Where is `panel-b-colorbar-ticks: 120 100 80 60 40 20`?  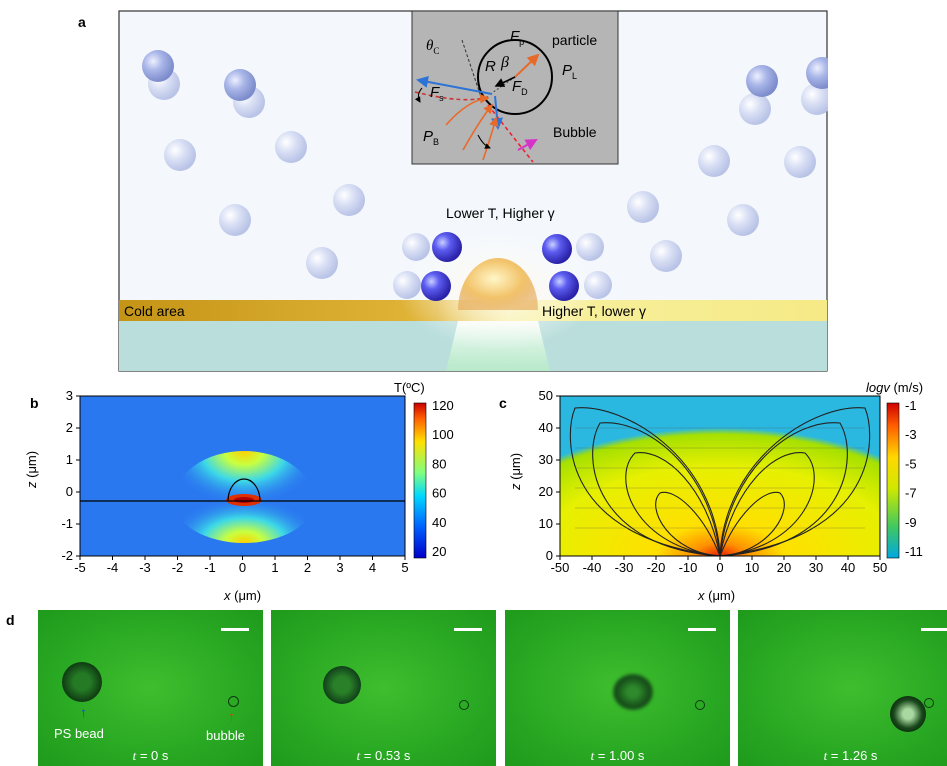
panel-b-colorbar-ticks: 120 100 80 60 40 20 is located at coordinates (443, 478).